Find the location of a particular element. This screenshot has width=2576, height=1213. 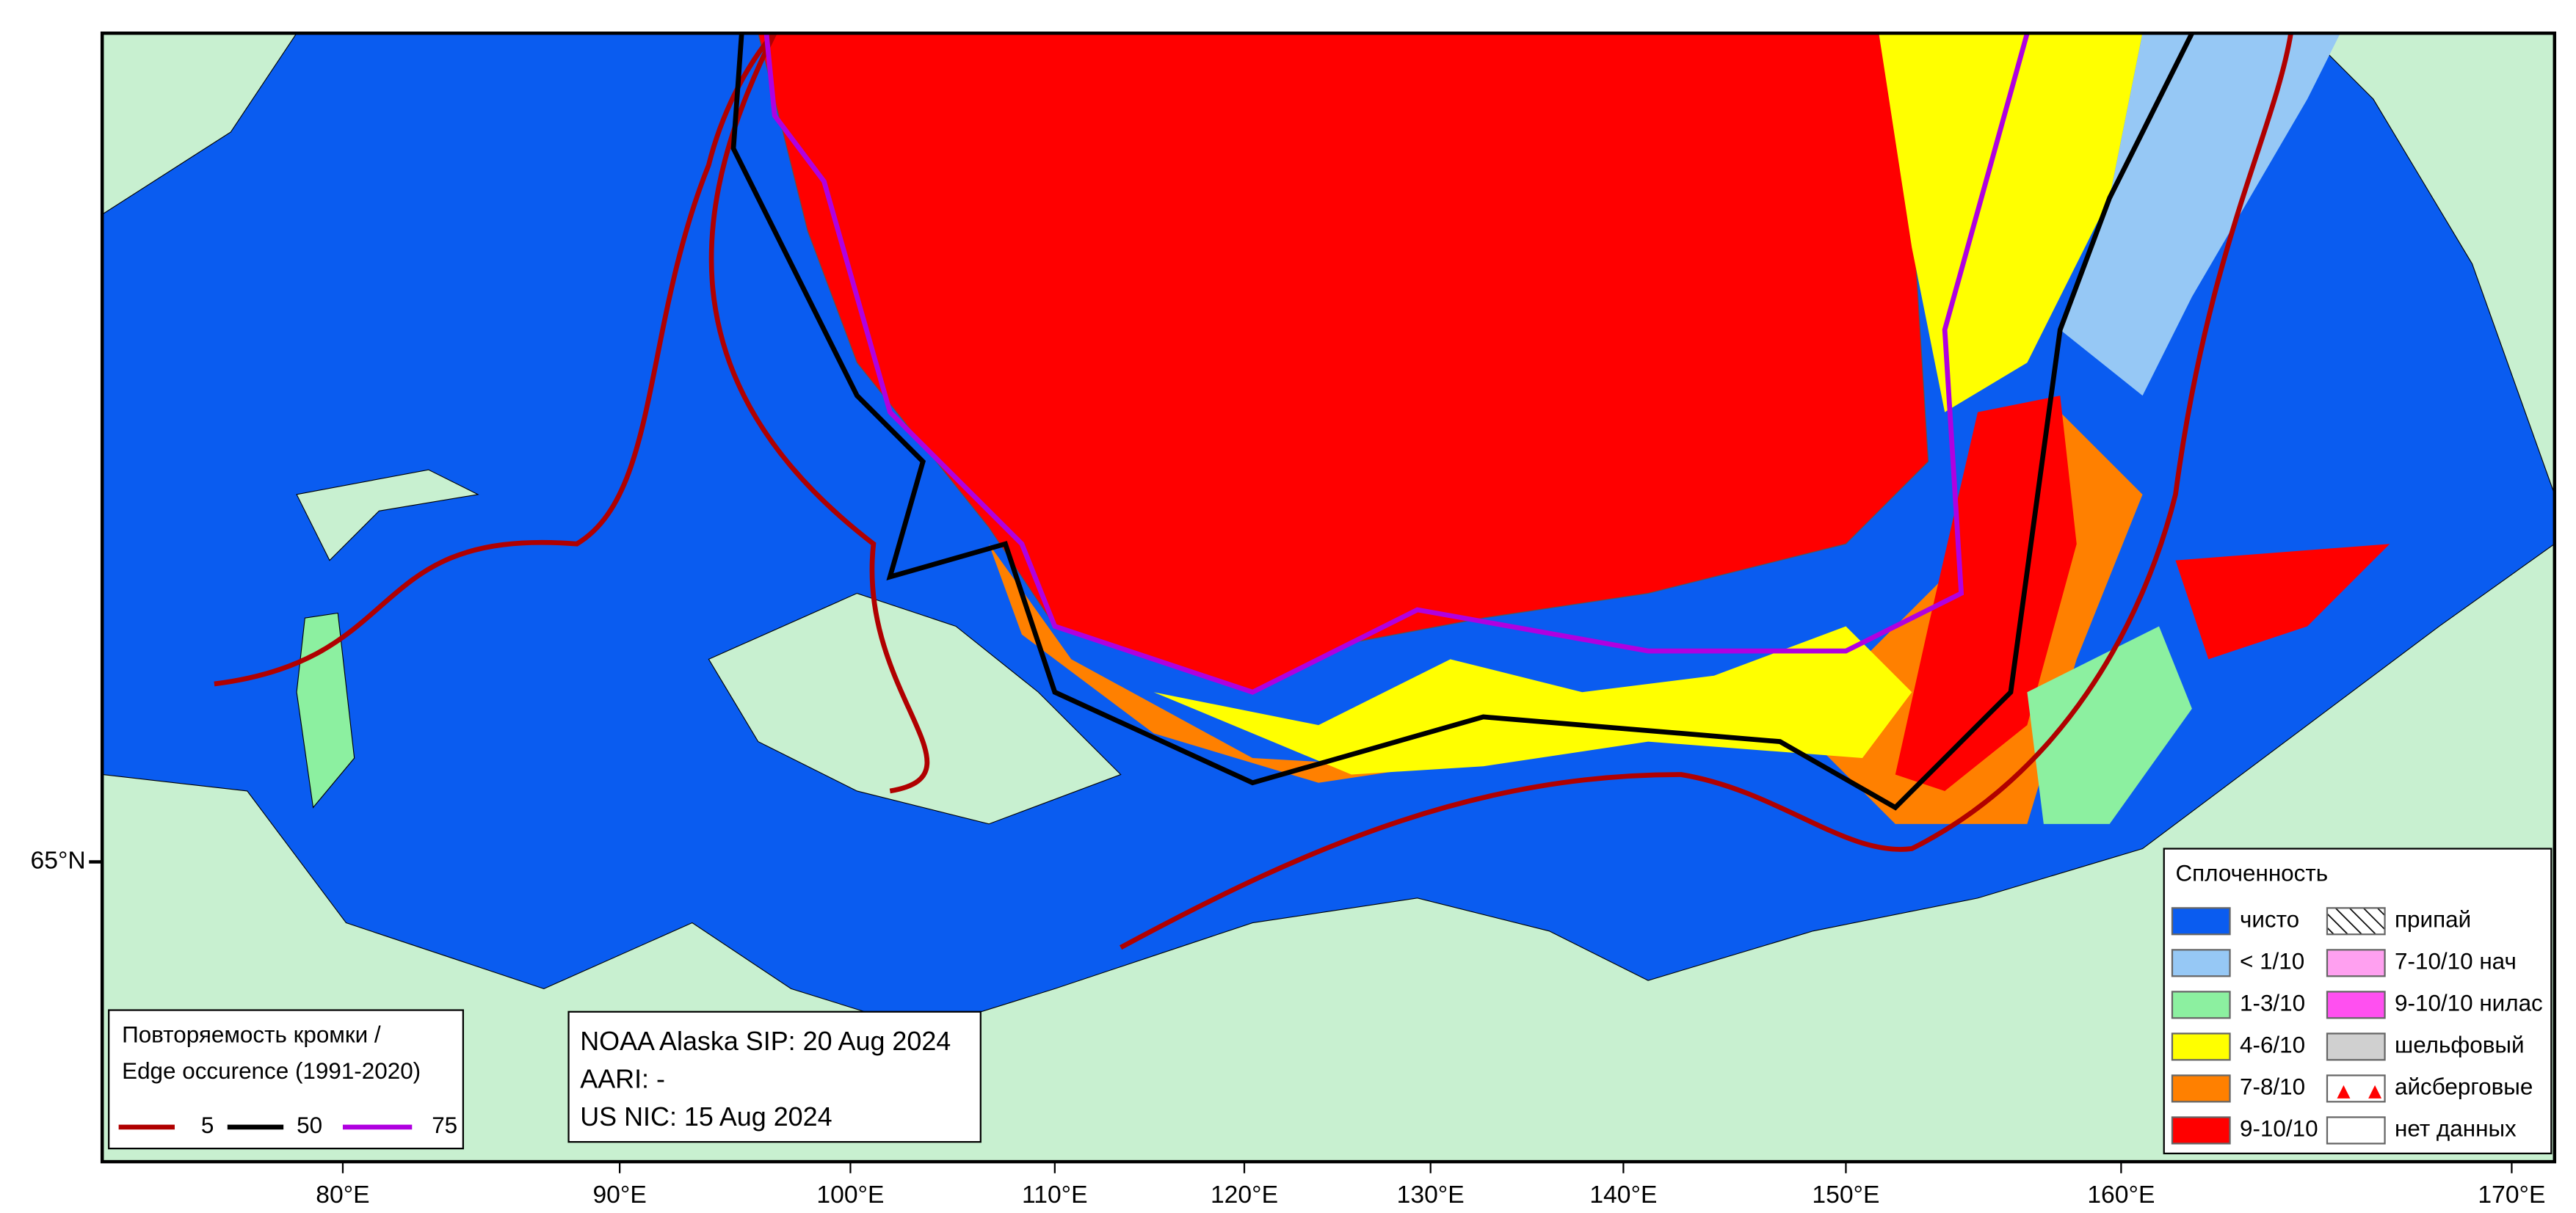

longitude-label: 110°E is located at coordinates (1055, 1195).